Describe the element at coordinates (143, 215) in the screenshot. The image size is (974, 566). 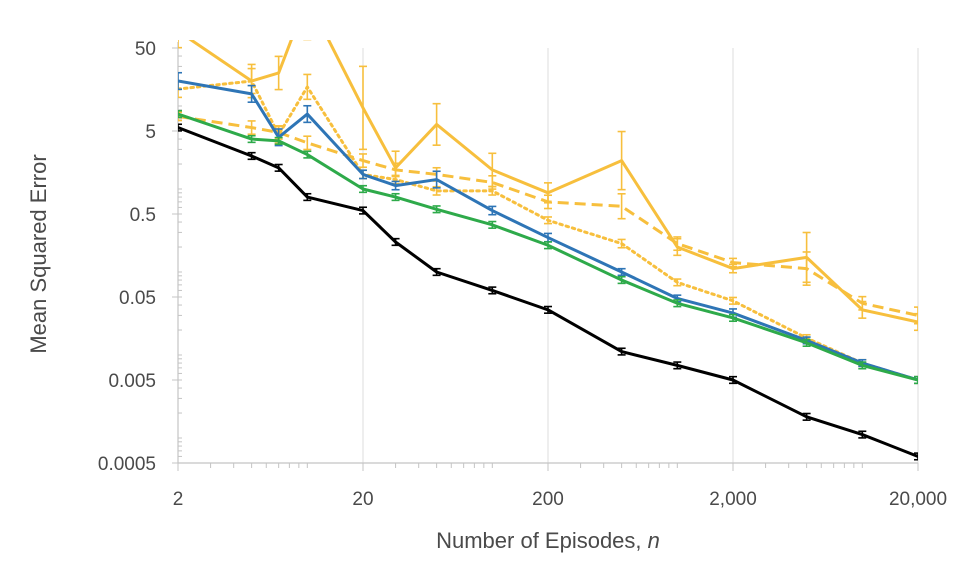
I see `y-tick-label: 0.5` at that location.